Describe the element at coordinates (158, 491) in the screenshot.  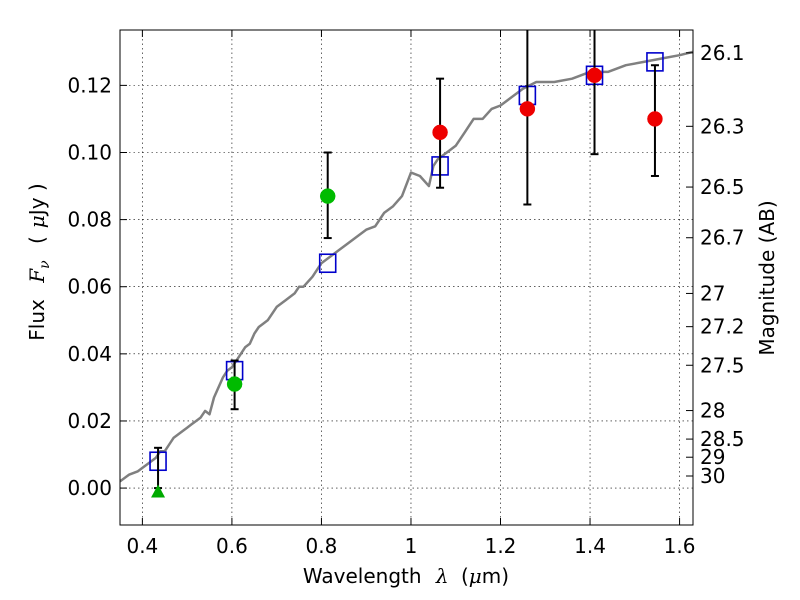
I see `upper-limit-triangle` at that location.